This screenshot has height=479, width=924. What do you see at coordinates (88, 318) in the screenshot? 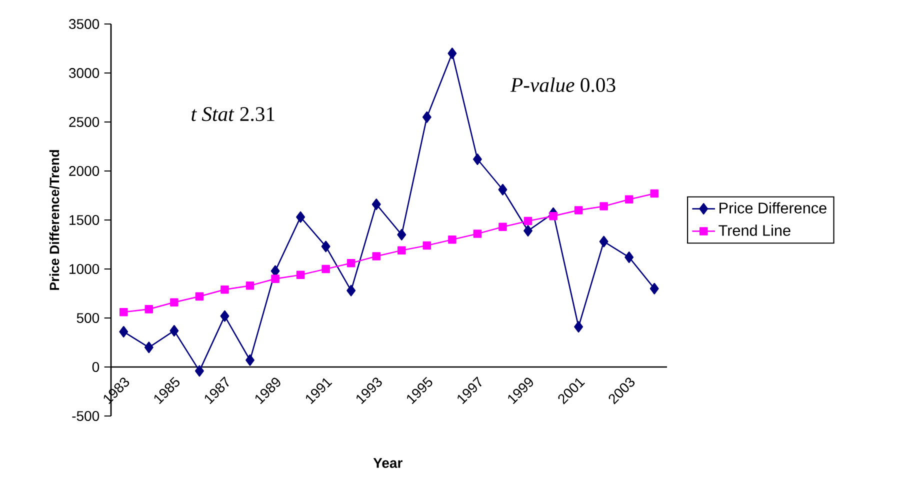
I see `y-tick-label: 500` at bounding box center [88, 318].